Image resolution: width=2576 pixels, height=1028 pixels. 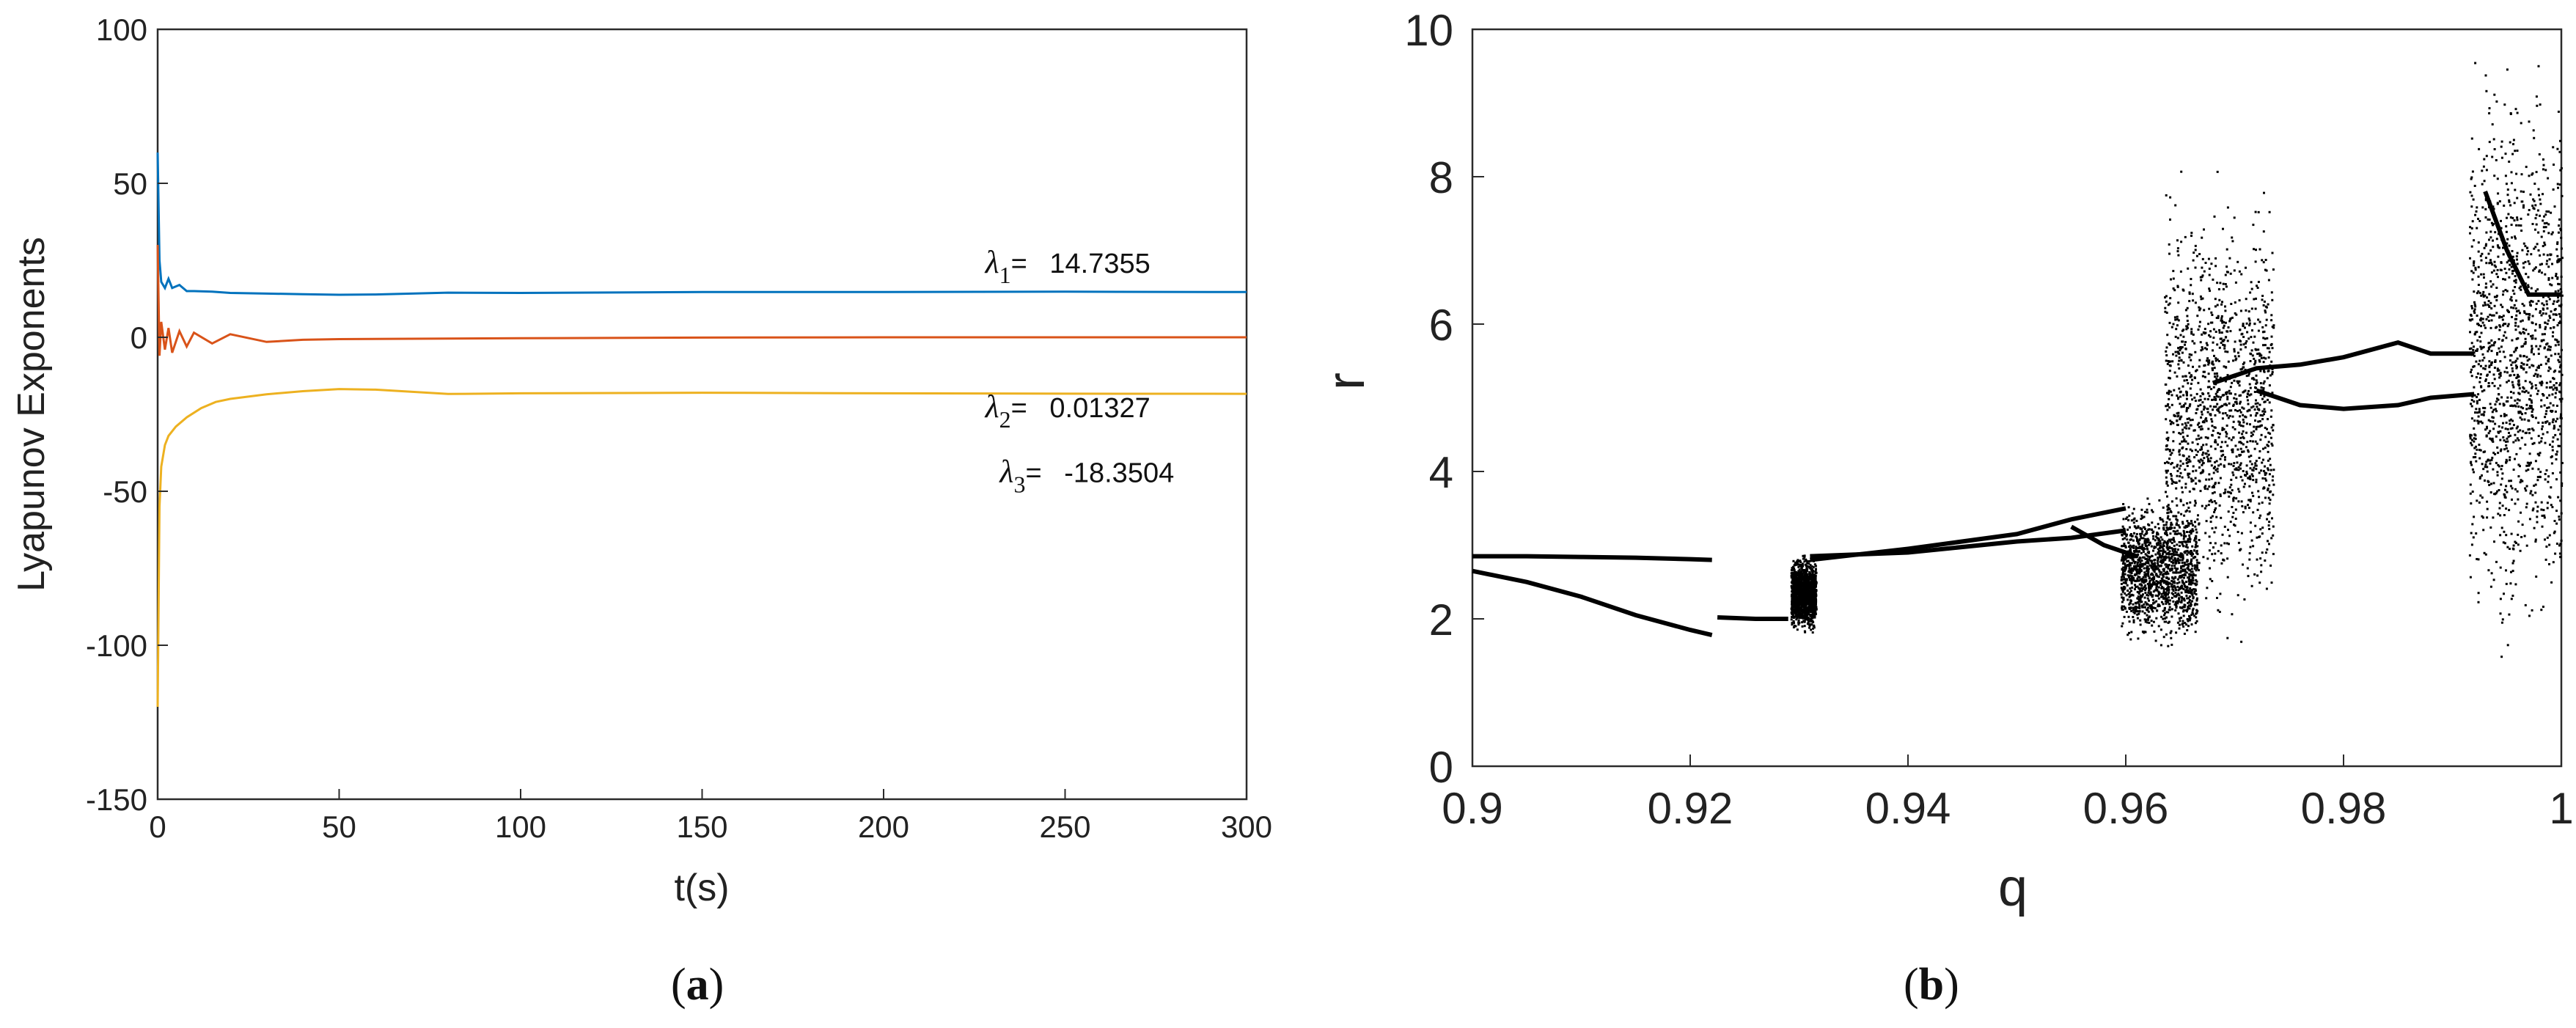 I want to click on panel-a-annotations: λ1= 14.7355 λ2= 0.01327 λ3= -18.3504, so click(x=1079, y=371).